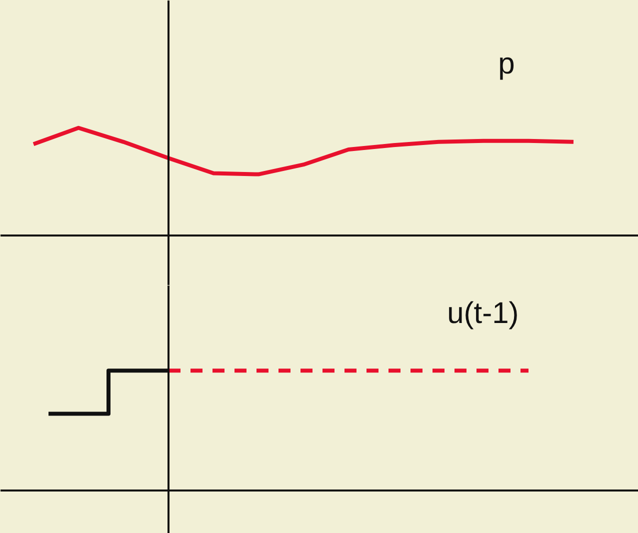  What do you see at coordinates (506, 63) in the screenshot?
I see `text: p` at bounding box center [506, 63].